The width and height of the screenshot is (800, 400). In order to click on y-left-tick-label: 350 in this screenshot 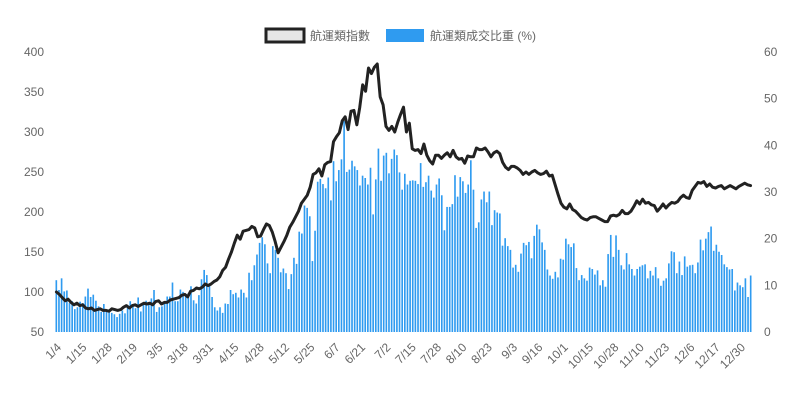, I will do `click(34, 92)`.